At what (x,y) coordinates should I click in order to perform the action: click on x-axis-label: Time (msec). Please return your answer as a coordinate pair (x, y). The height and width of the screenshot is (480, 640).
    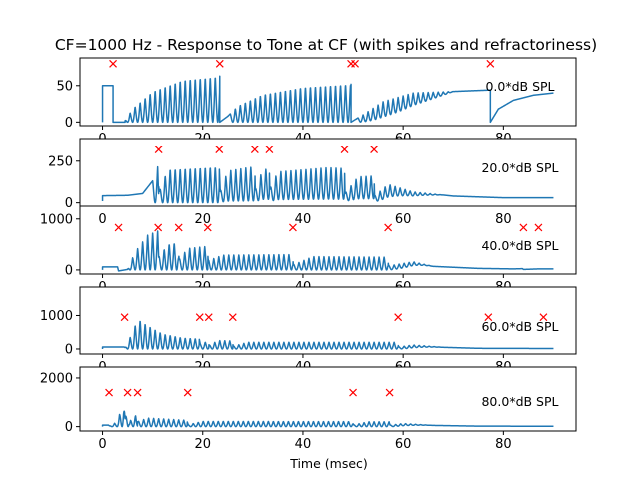
    Looking at the image, I should click on (328, 463).